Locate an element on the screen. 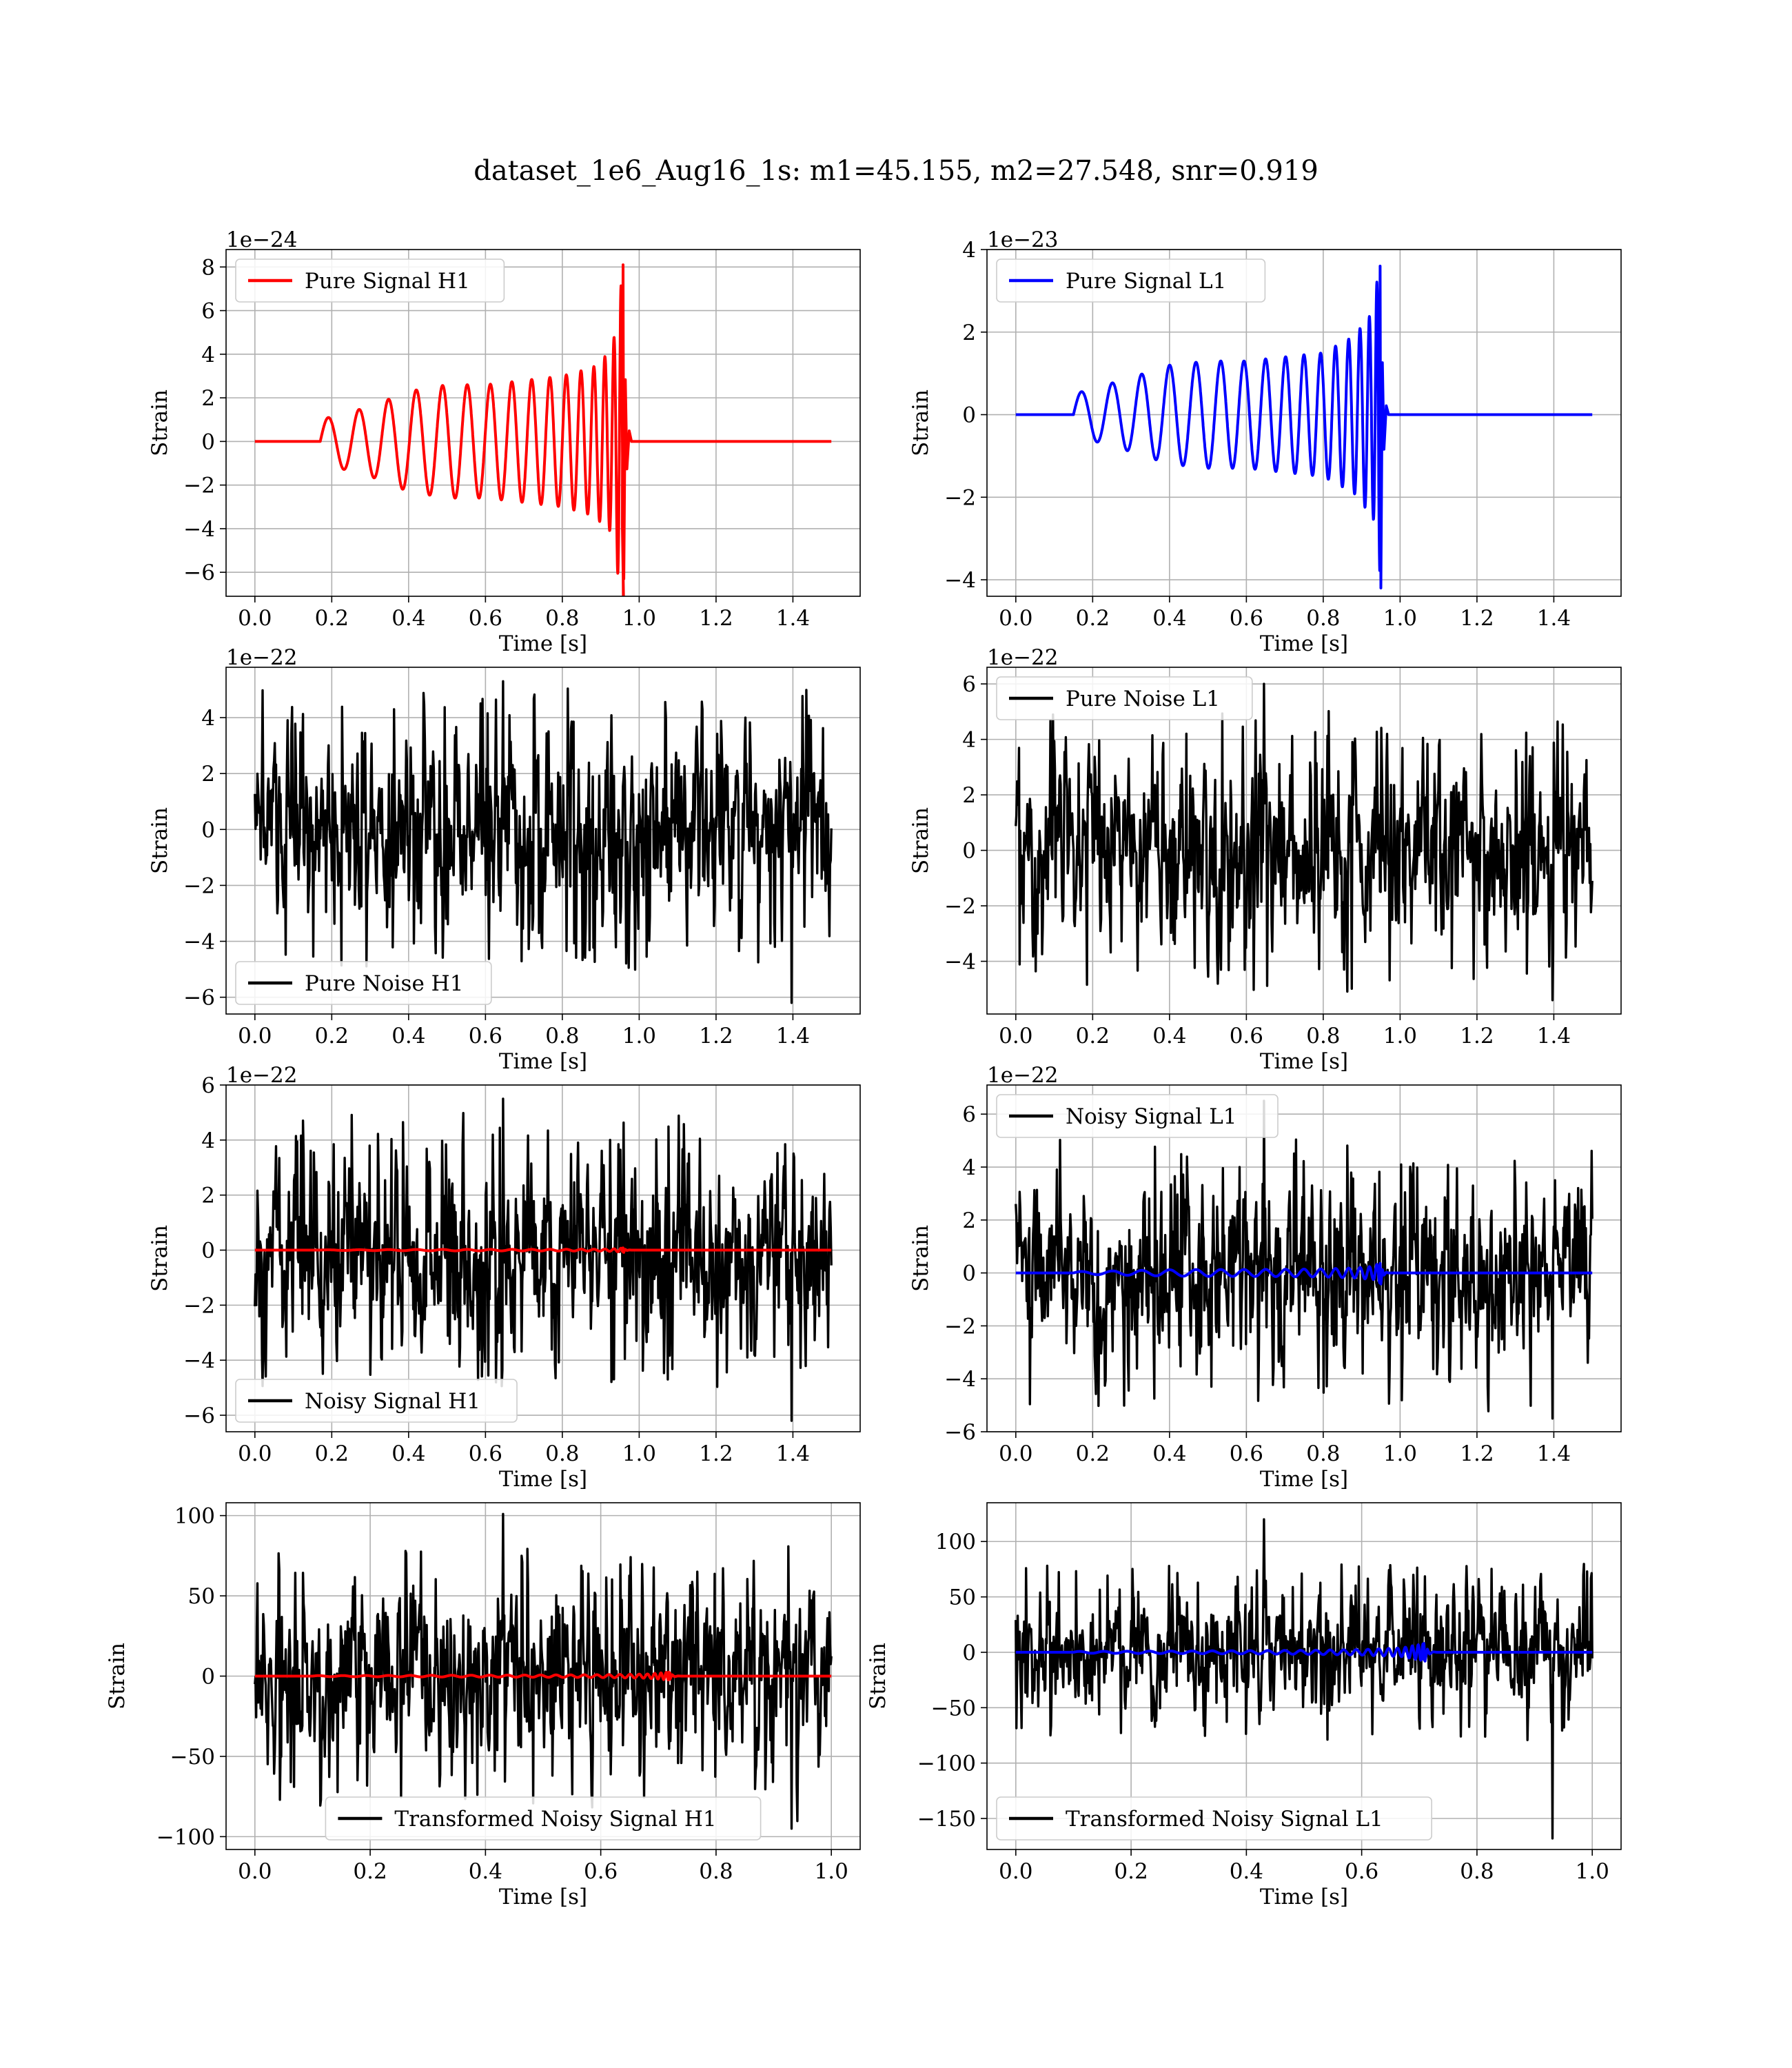 The height and width of the screenshot is (2068, 1792). series-line-pure-noise-h1 is located at coordinates (543, 842).